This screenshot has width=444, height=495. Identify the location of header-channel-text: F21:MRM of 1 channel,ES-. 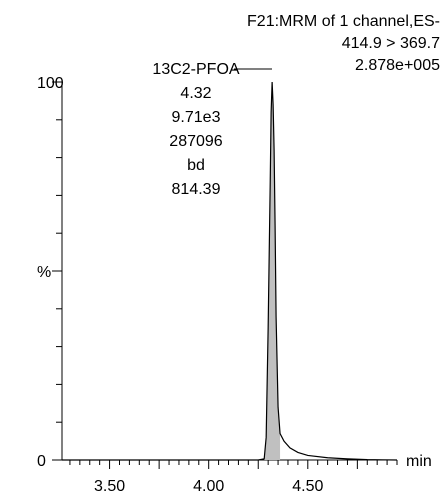
(343, 21).